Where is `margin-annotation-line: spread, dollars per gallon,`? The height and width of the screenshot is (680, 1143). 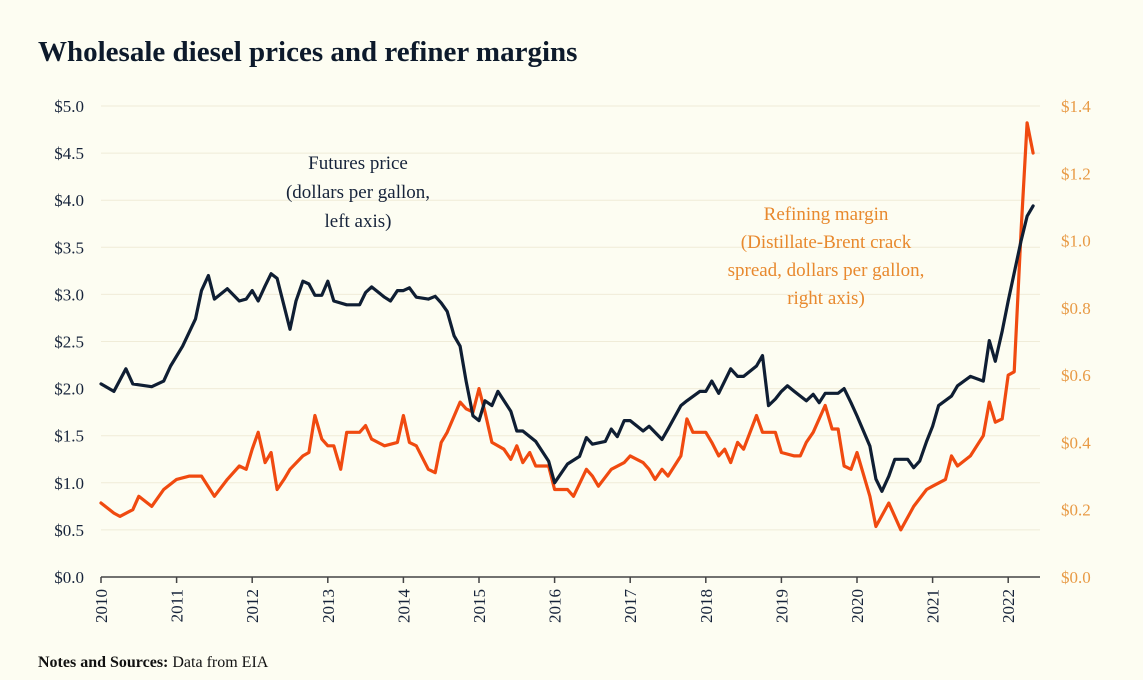 margin-annotation-line: spread, dollars per gallon, is located at coordinates (826, 270).